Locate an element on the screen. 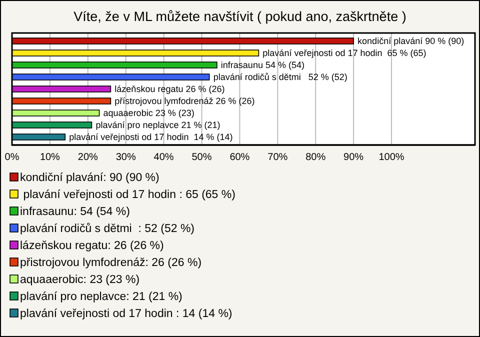 The image size is (480, 337). x-tick-label: 60% is located at coordinates (240, 157).